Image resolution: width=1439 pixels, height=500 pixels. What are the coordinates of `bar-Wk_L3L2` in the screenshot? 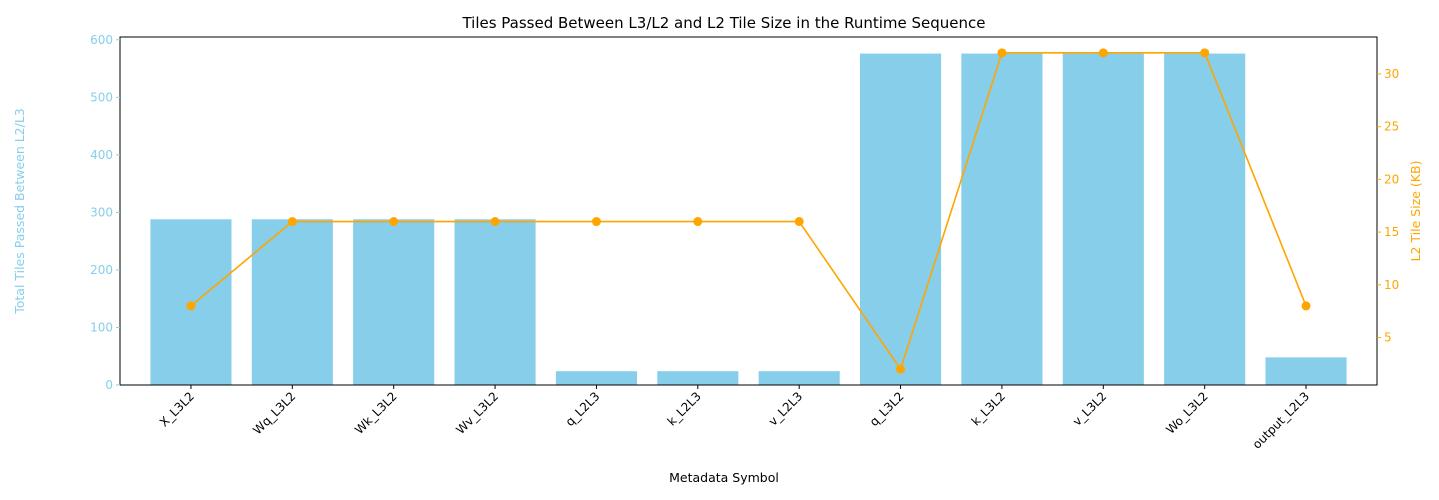 It's located at (394, 302).